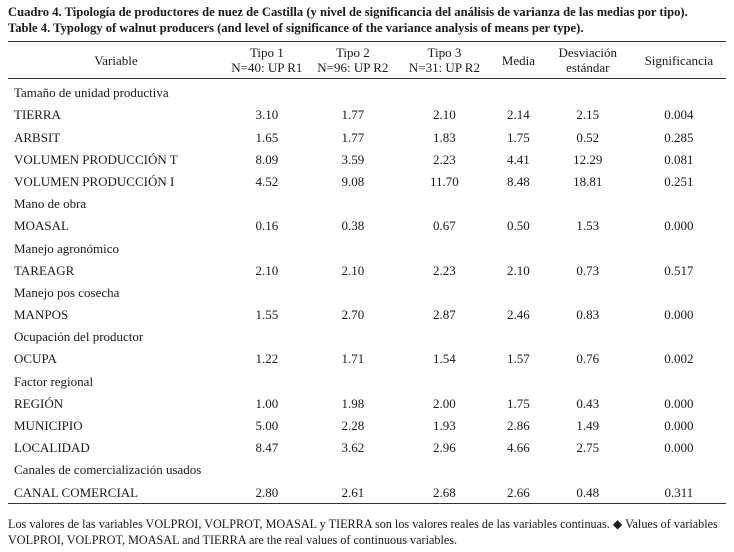 The image size is (734, 552). Describe the element at coordinates (266, 52) in the screenshot. I see `header-tipo-1-name: Tipo 1` at that location.